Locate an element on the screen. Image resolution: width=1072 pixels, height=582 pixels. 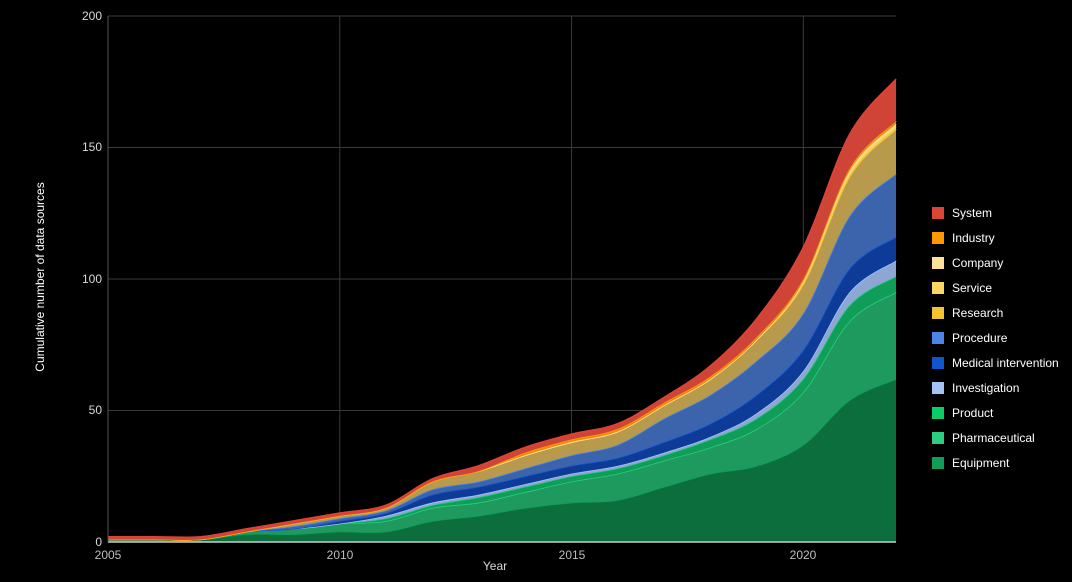
legend-item-equipment: Equipment is located at coordinates (995, 462).